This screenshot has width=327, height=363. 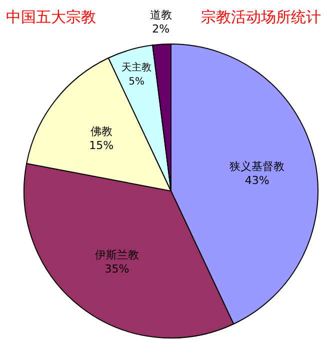 What do you see at coordinates (101, 145) in the screenshot?
I see `data-label: 15%` at bounding box center [101, 145].